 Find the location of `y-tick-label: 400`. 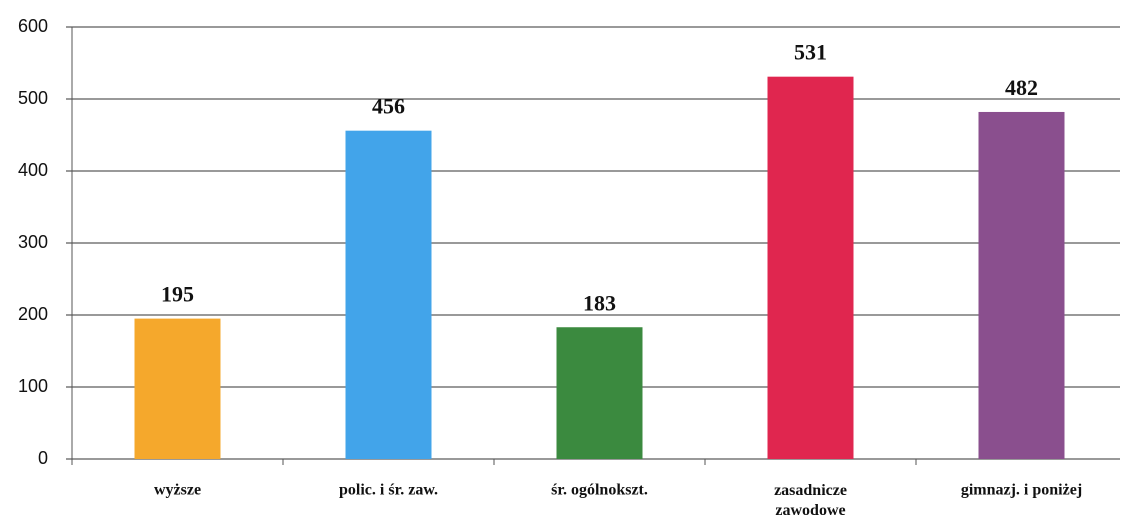

y-tick-label: 400 is located at coordinates (33, 170).